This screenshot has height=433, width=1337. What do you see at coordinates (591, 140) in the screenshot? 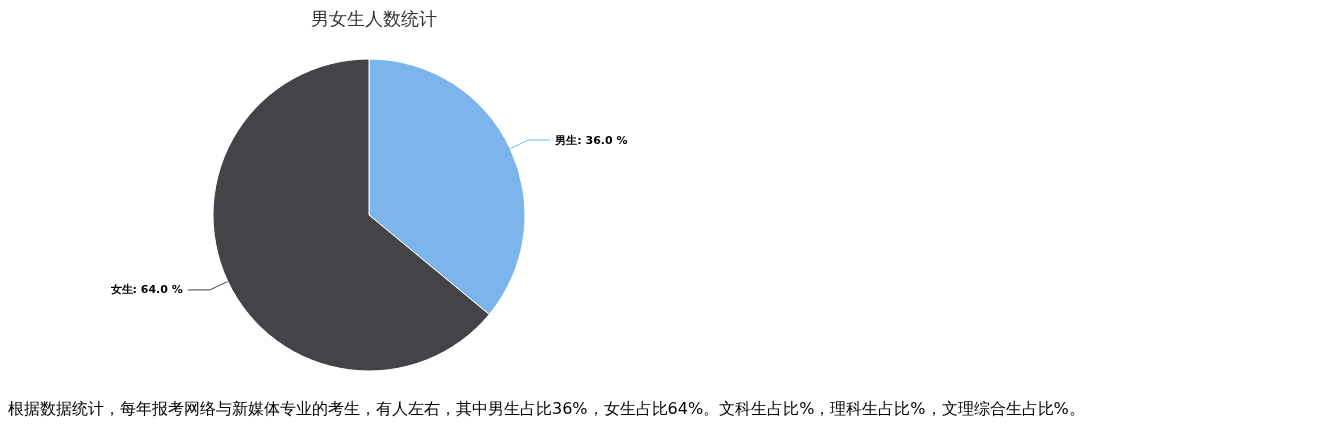
I see `slice-label: 男生: 36.0 %` at bounding box center [591, 140].